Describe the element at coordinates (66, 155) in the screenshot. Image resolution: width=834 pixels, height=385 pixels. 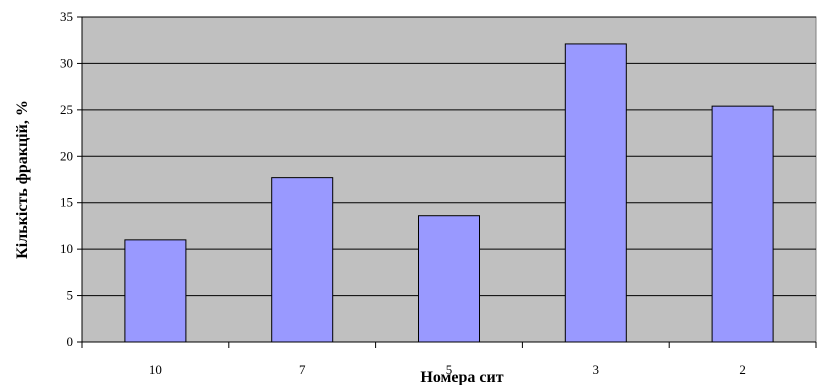
I see `y-tick-label: 20` at that location.